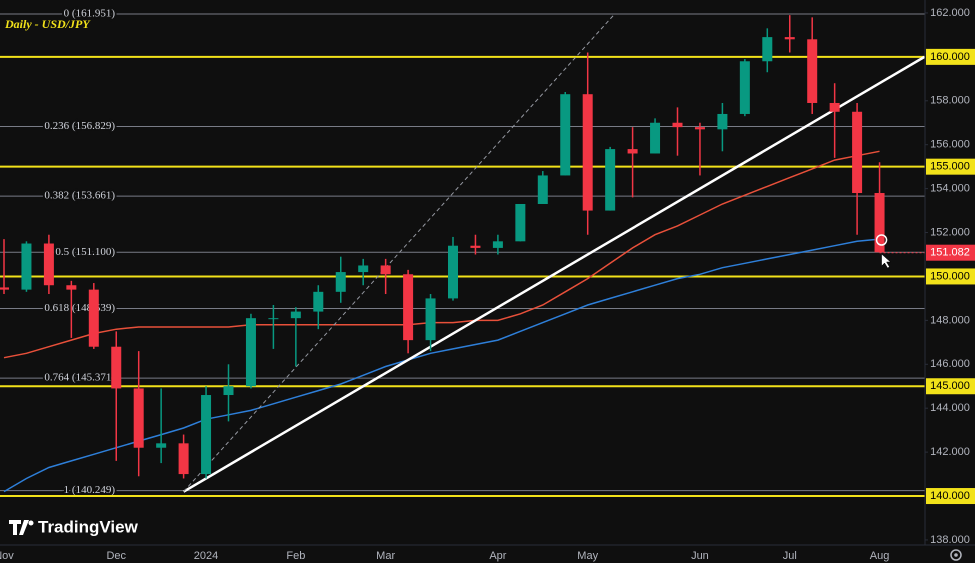  I want to click on y-tick-label: 148.000, so click(950, 320).